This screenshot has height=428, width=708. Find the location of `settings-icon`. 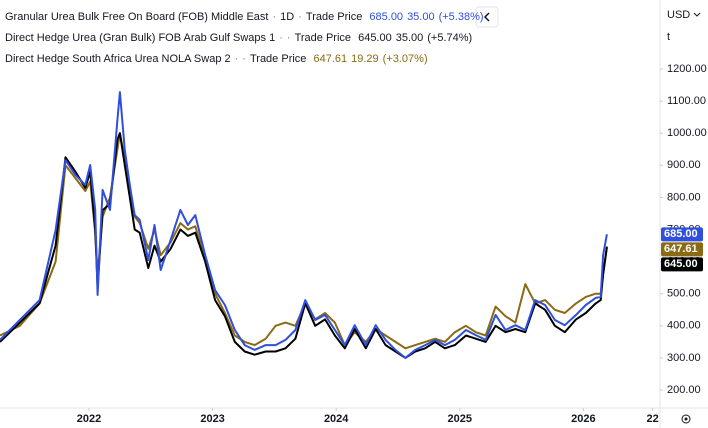

settings-icon is located at coordinates (686, 419).